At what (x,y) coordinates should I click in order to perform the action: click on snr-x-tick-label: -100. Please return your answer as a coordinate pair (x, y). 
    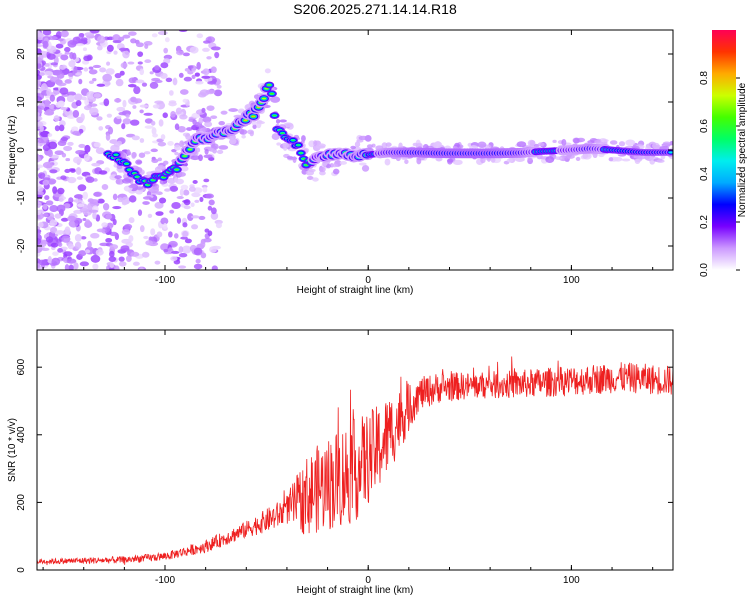
    Looking at the image, I should click on (165, 580).